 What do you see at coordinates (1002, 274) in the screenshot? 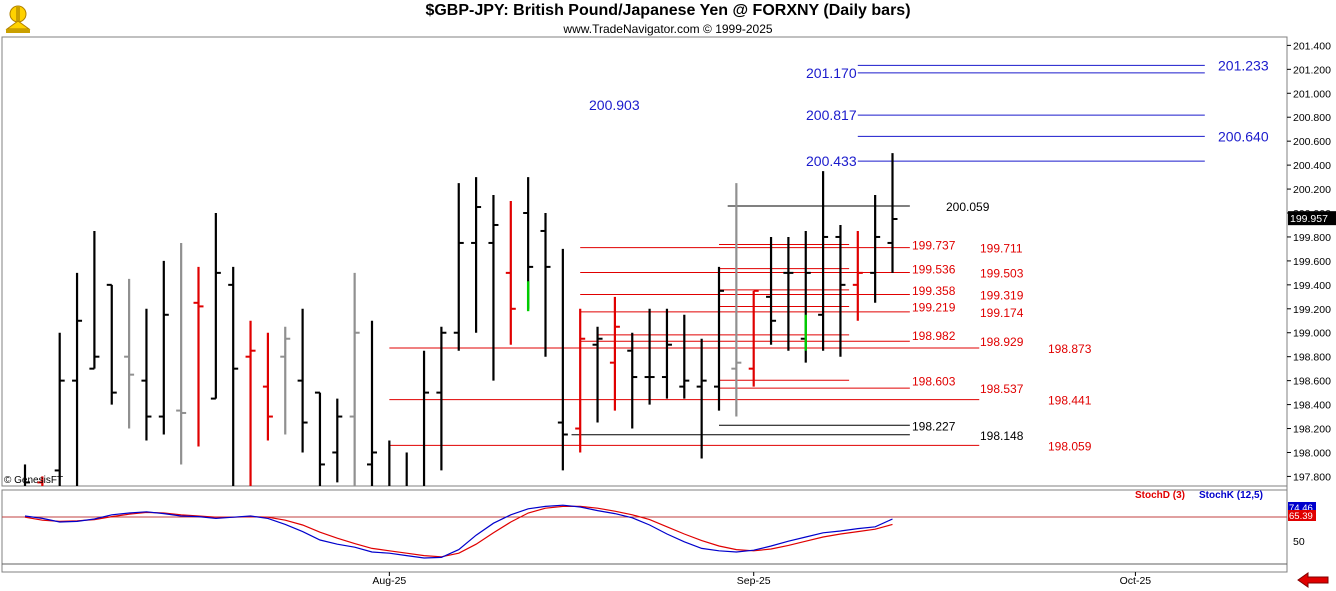
I see `red-level-label: 199.503` at bounding box center [1002, 274].